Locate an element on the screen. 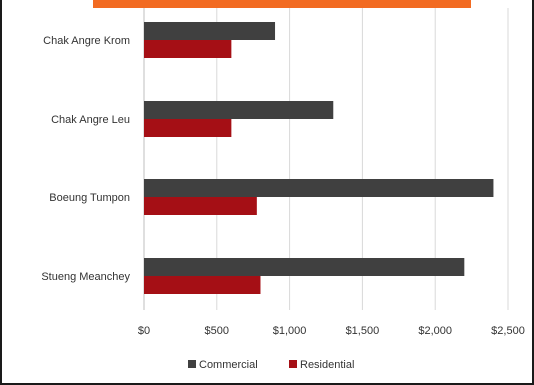 The width and height of the screenshot is (534, 385). category-label: Chak Angre Krom is located at coordinates (86, 41).